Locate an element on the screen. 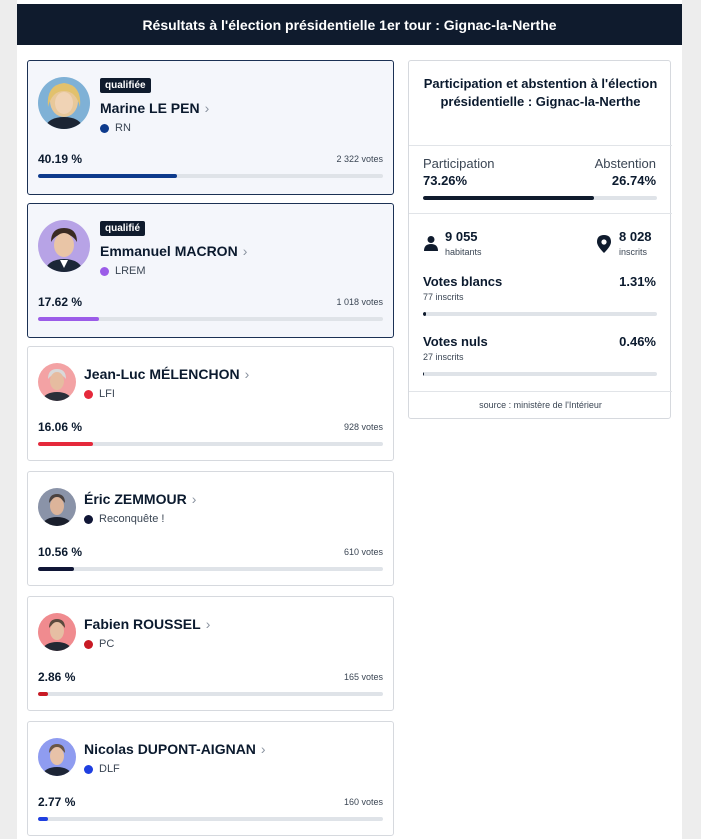 The image size is (701, 839). votes-blancs-bar-fill is located at coordinates (425, 314).